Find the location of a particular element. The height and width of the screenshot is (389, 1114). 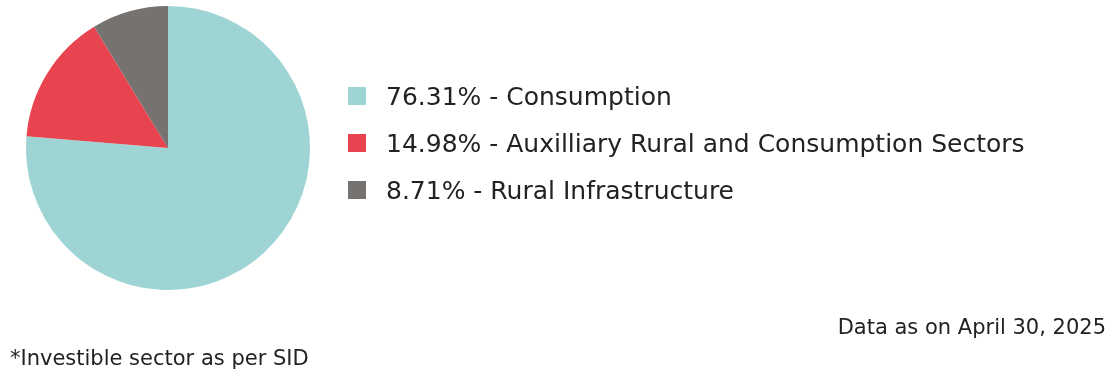

text: Data as on April 30, 2025 is located at coordinates (971, 327).